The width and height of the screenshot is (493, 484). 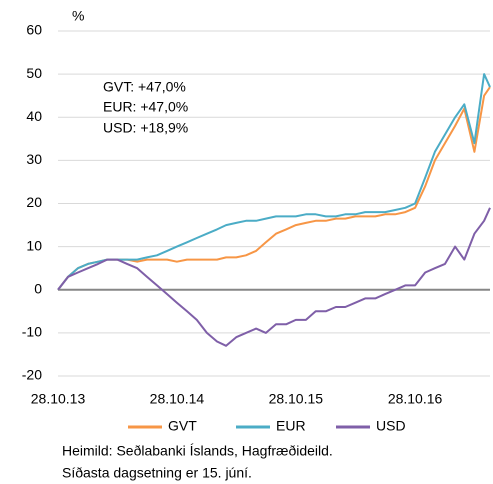 What do you see at coordinates (38, 288) in the screenshot?
I see `y-tick-label: 0` at bounding box center [38, 288].